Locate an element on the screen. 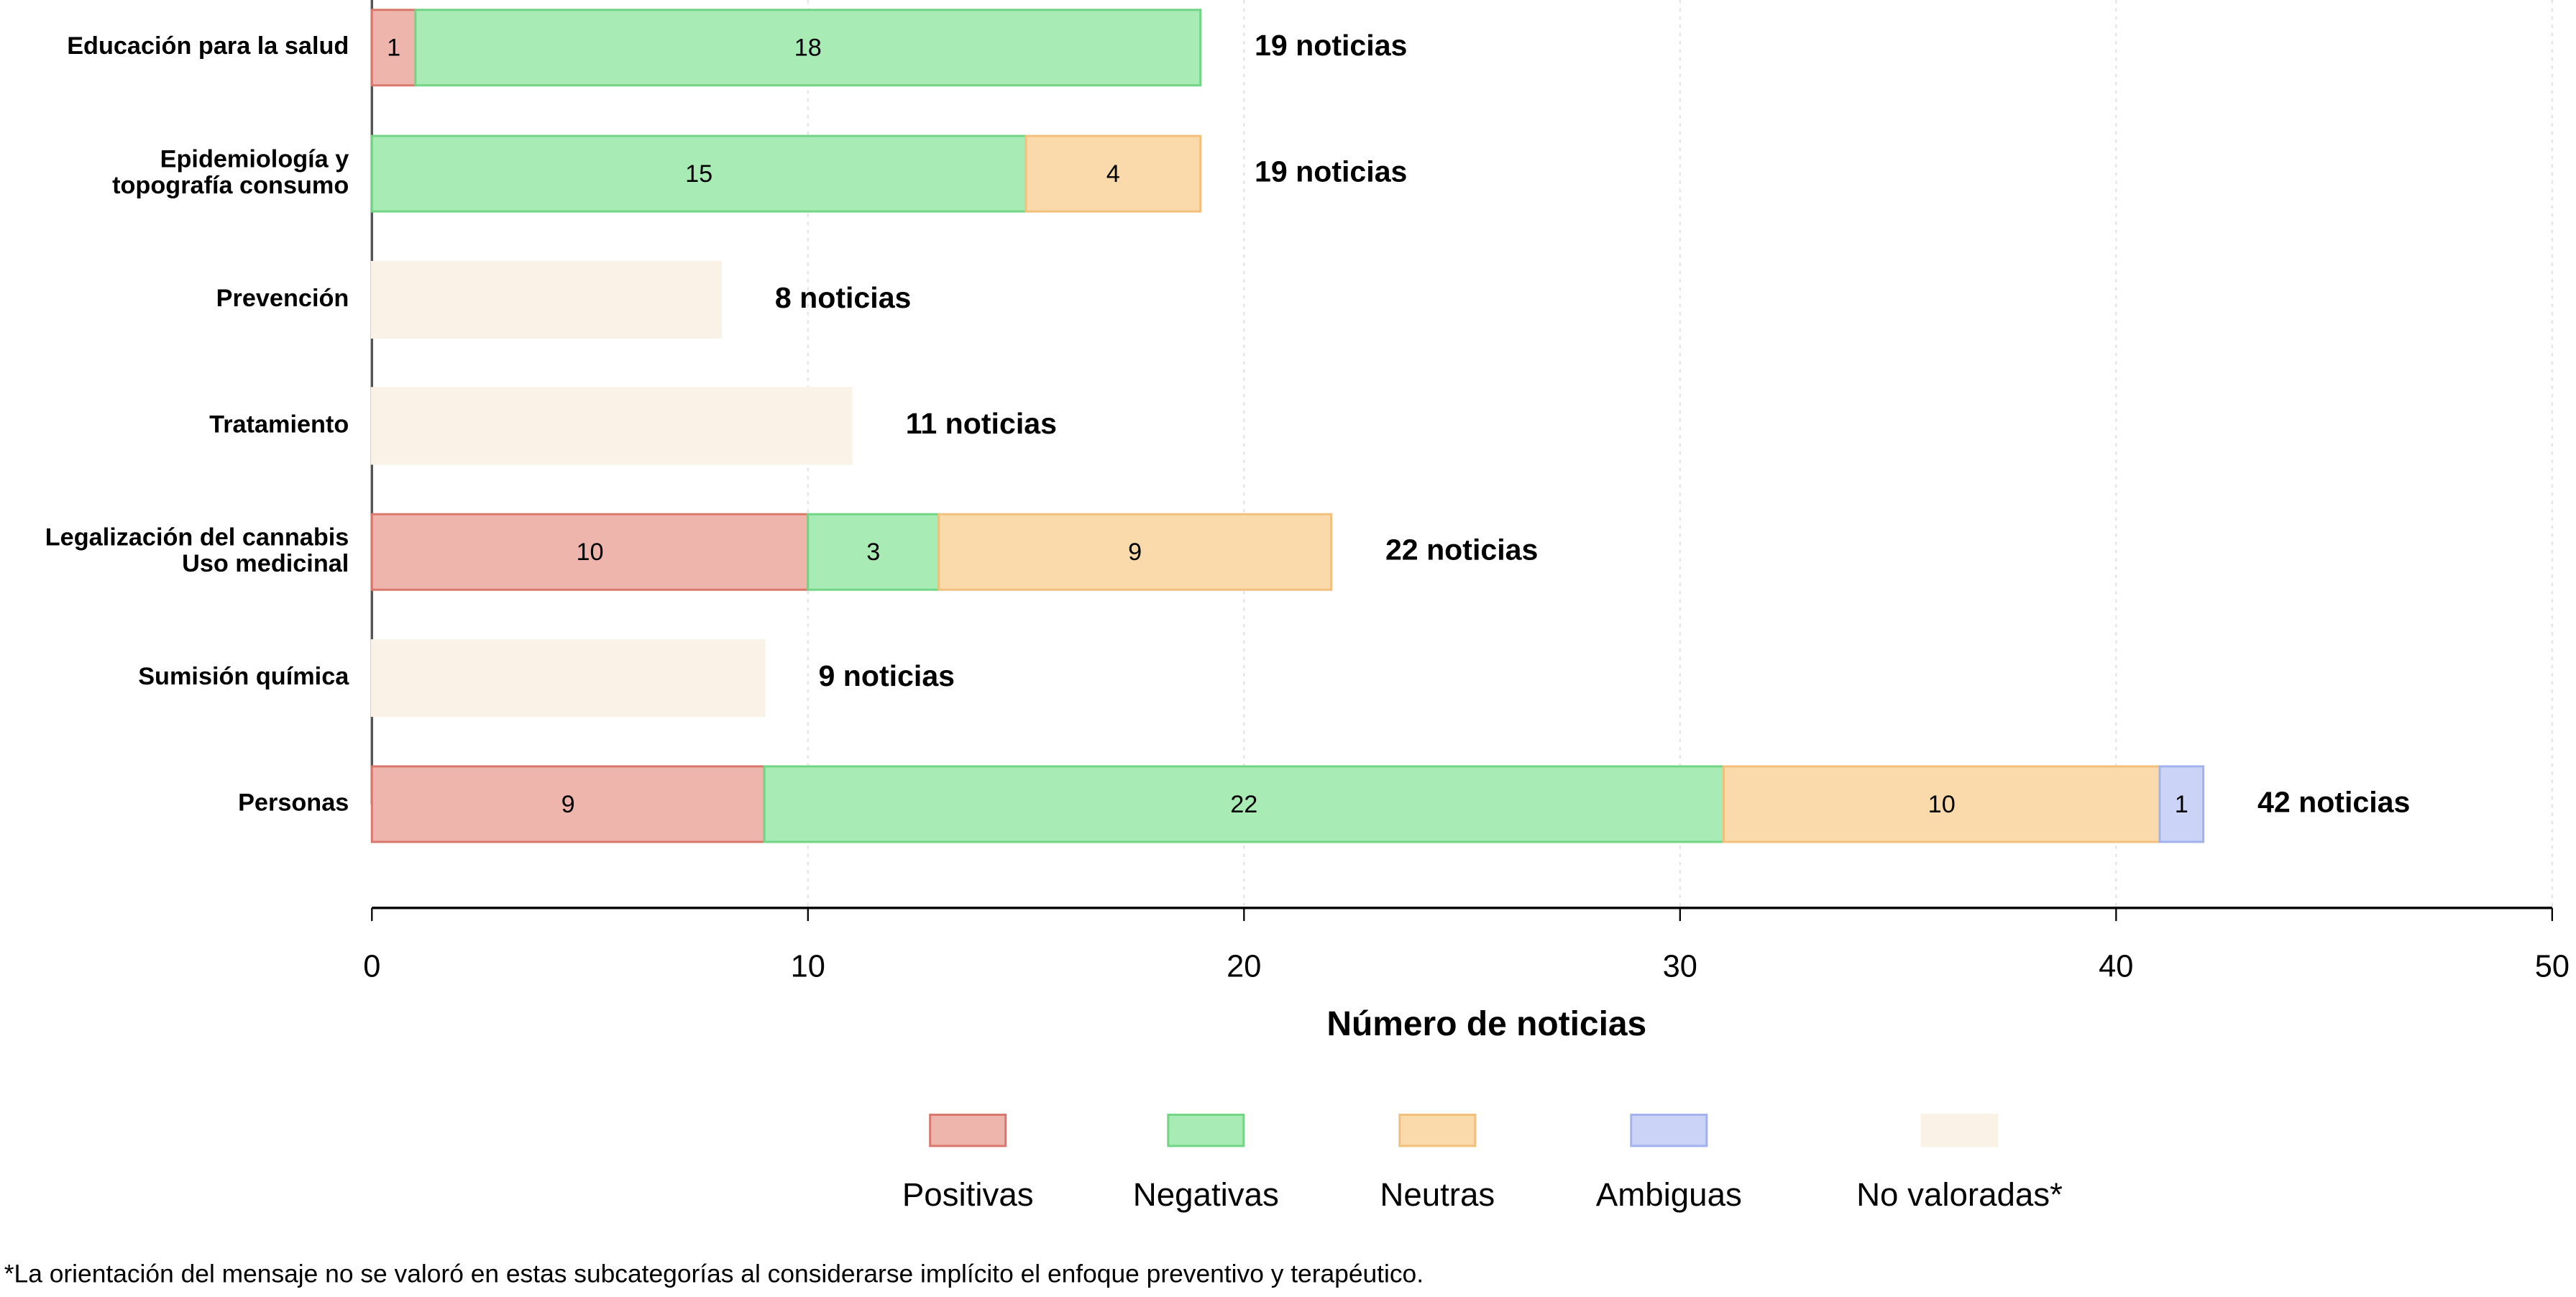 This screenshot has height=1297, width=2576. value-label: 18 is located at coordinates (808, 48).